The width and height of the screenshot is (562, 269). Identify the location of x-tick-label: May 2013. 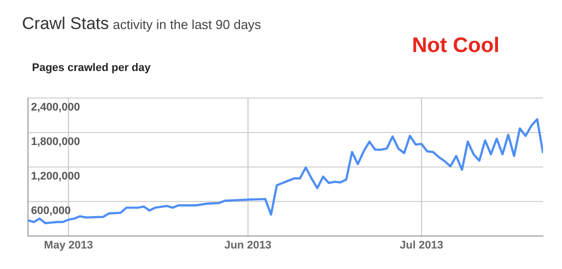
(68, 245).